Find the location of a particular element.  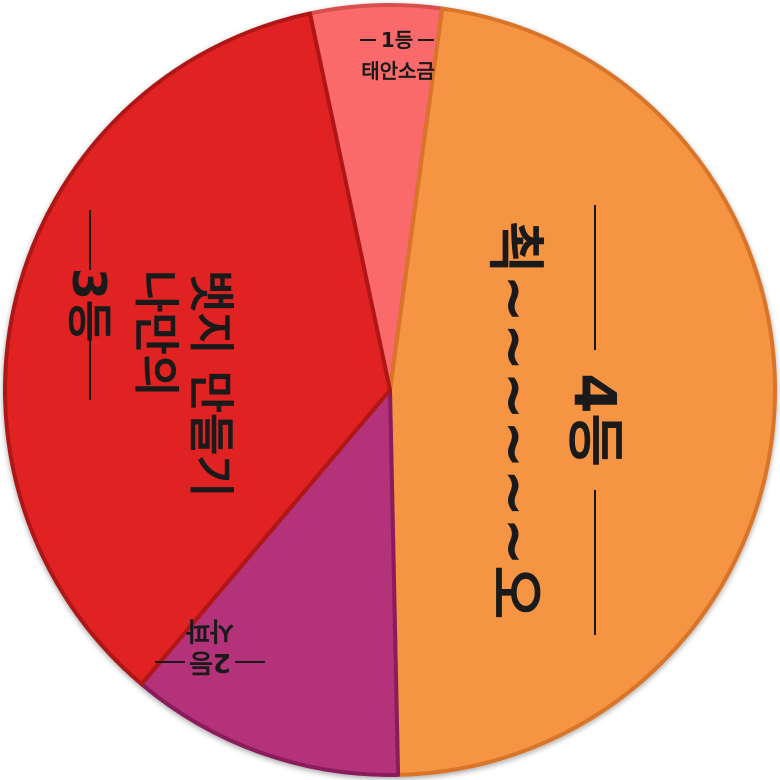

slice-rank: 1등 is located at coordinates (397, 40).